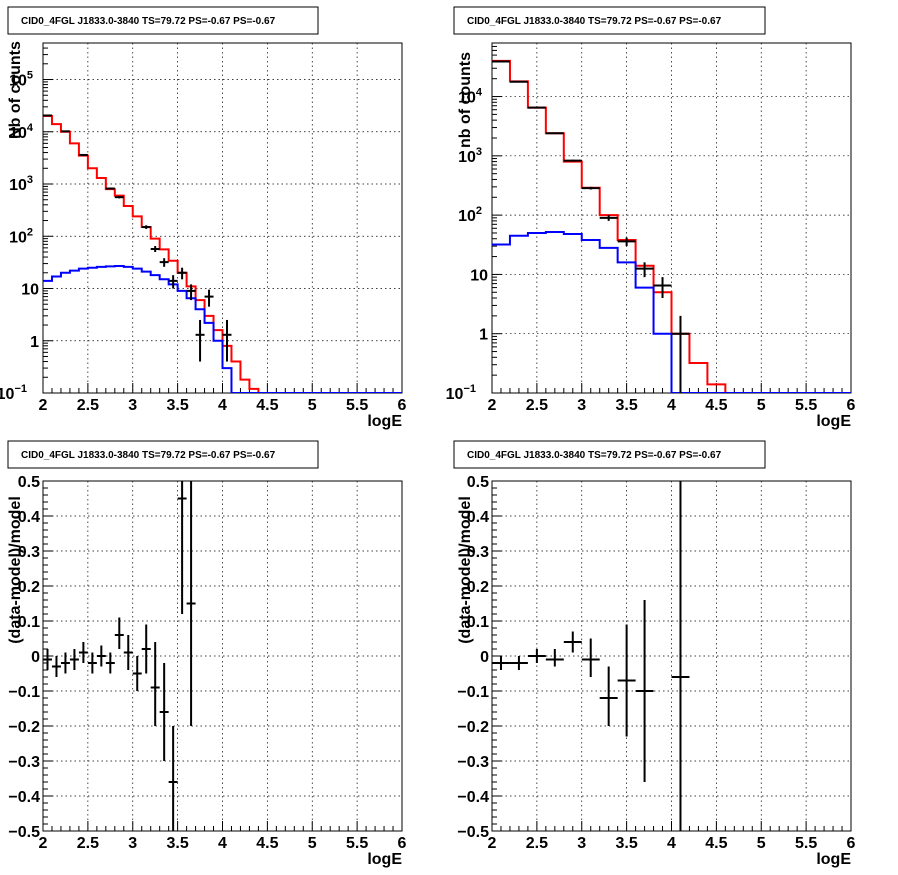 Image resolution: width=898 pixels, height=875 pixels. I want to click on y-axis-title: Nb of counts, so click(15, 90).